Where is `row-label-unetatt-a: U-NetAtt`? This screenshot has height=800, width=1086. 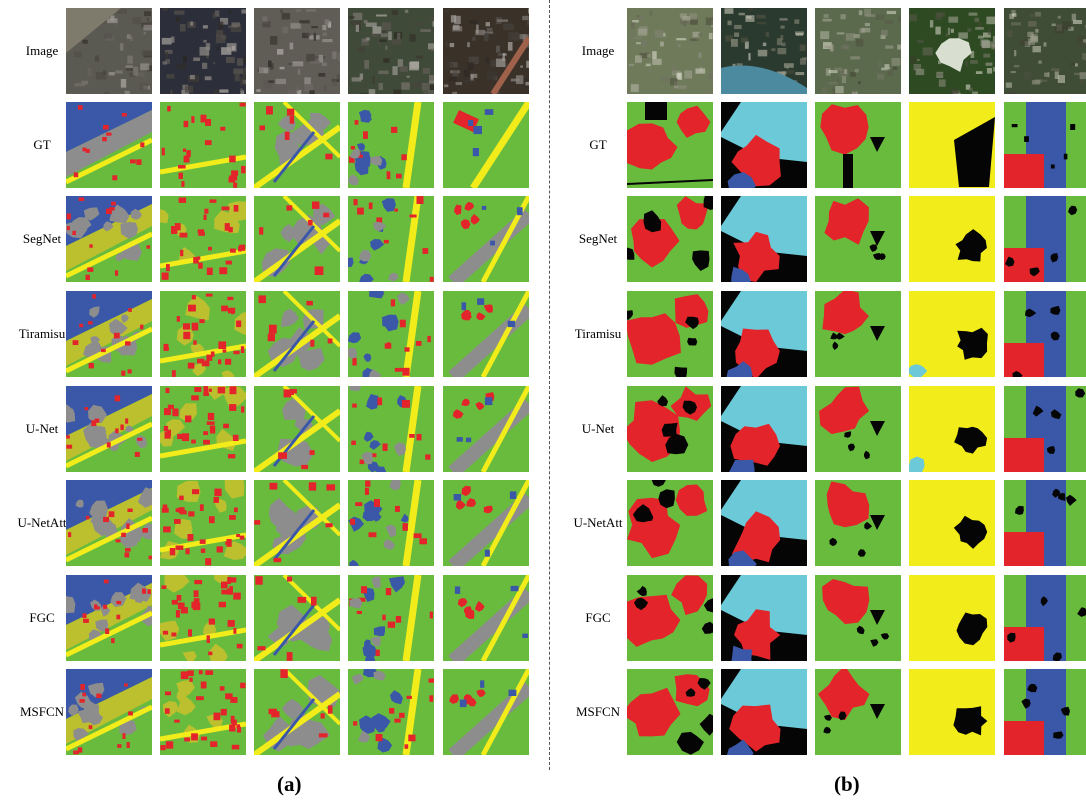 row-label-unetatt-a: U-NetAtt is located at coordinates (42, 522).